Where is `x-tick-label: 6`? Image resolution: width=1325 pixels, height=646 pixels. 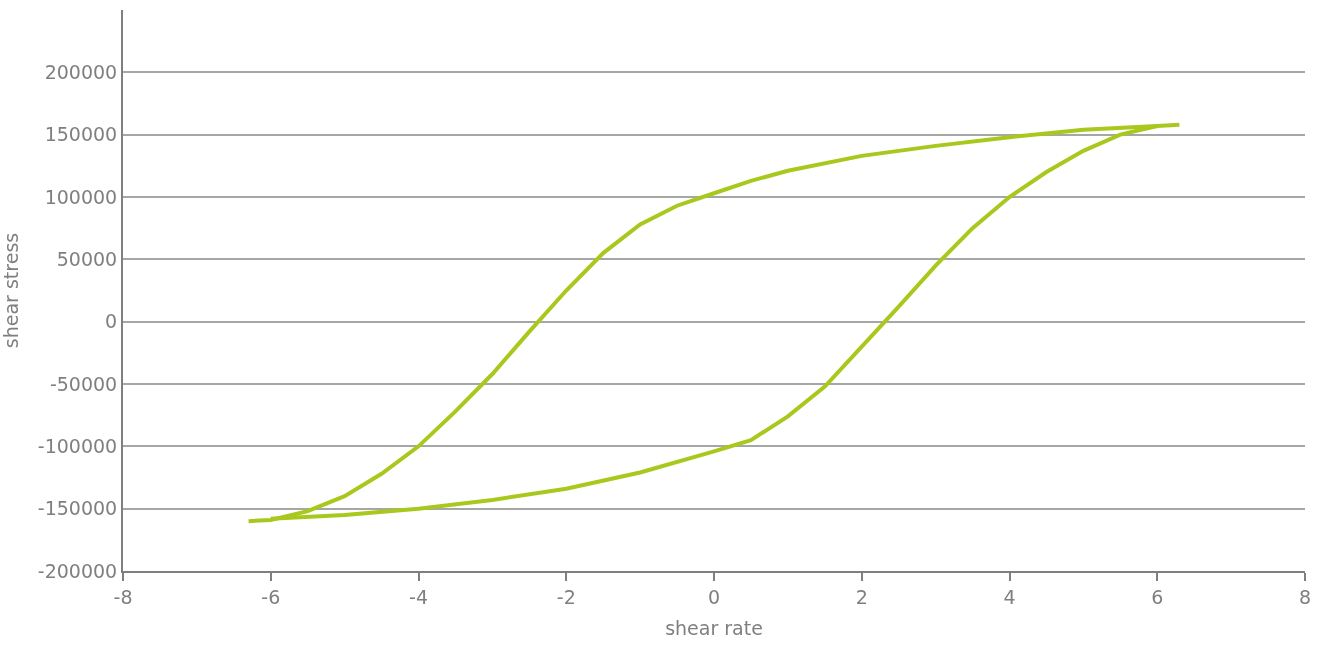 x-tick-label: 6 is located at coordinates (1157, 596).